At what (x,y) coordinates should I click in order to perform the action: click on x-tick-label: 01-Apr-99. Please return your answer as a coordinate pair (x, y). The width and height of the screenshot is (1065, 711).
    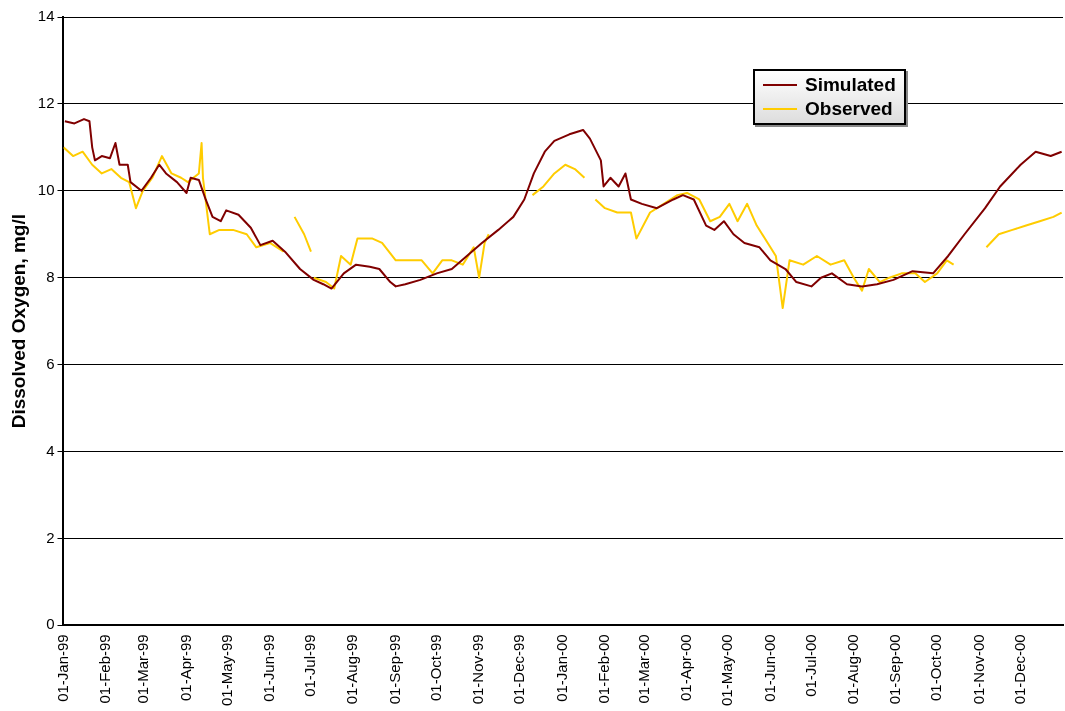
    Looking at the image, I should click on (185, 668).